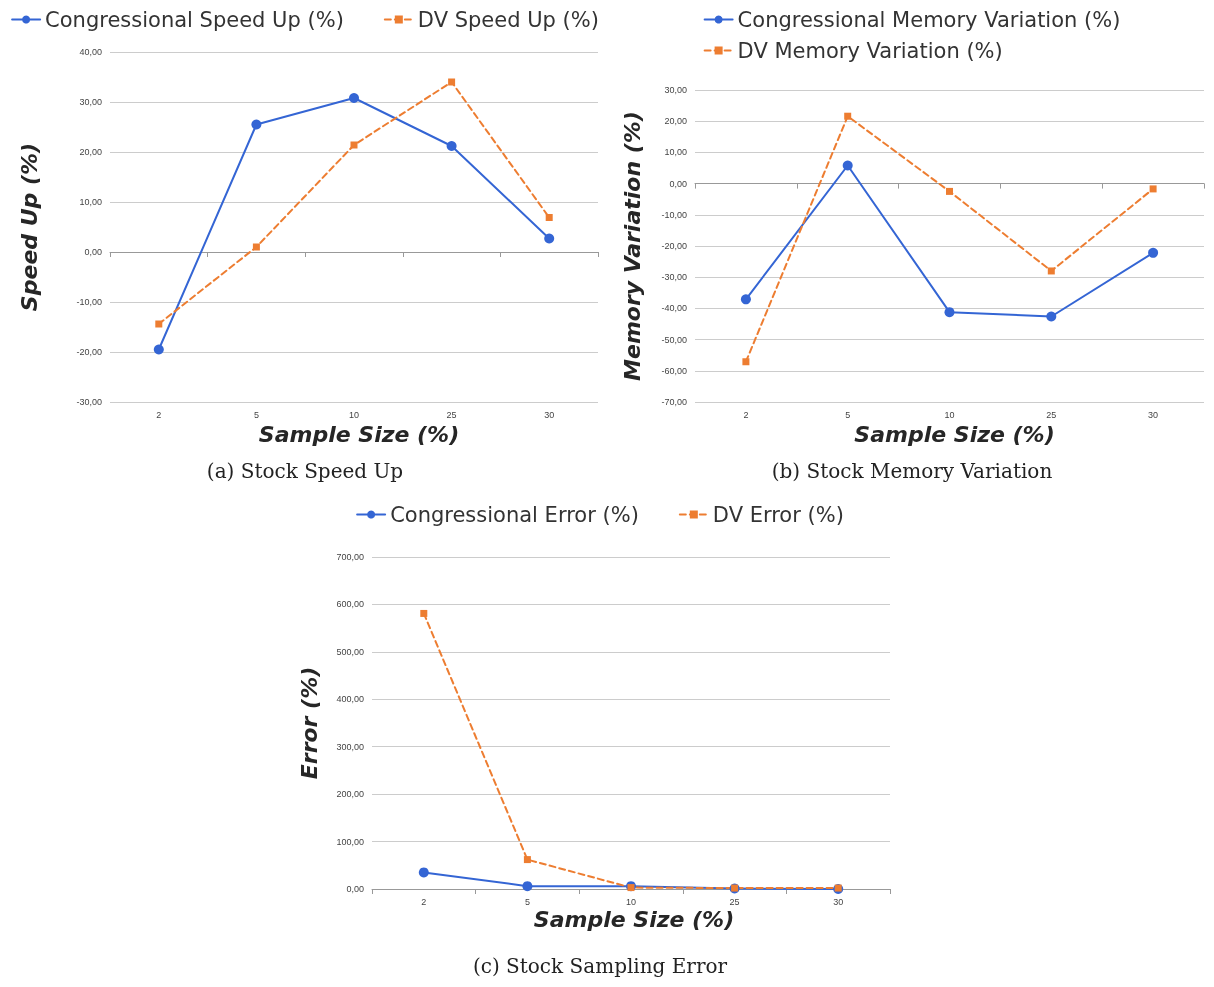 The height and width of the screenshot is (987, 1214). What do you see at coordinates (90, 52) in the screenshot?
I see `y-tick-label: 40,00` at bounding box center [90, 52].